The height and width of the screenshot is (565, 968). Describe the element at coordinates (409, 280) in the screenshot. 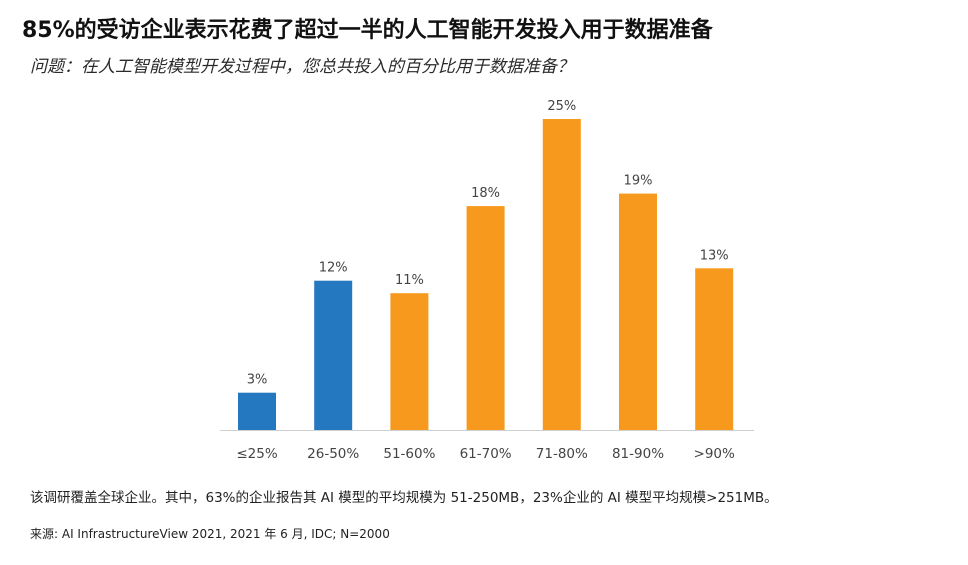

I see `data-label-2: 11%` at that location.